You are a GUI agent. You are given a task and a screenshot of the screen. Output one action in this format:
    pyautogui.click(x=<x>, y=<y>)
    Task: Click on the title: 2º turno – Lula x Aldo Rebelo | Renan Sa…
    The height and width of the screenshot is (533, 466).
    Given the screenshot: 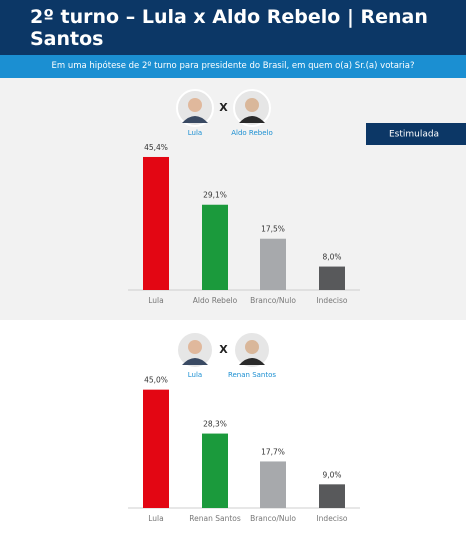 What is the action you would take?
    pyautogui.click(x=229, y=28)
    